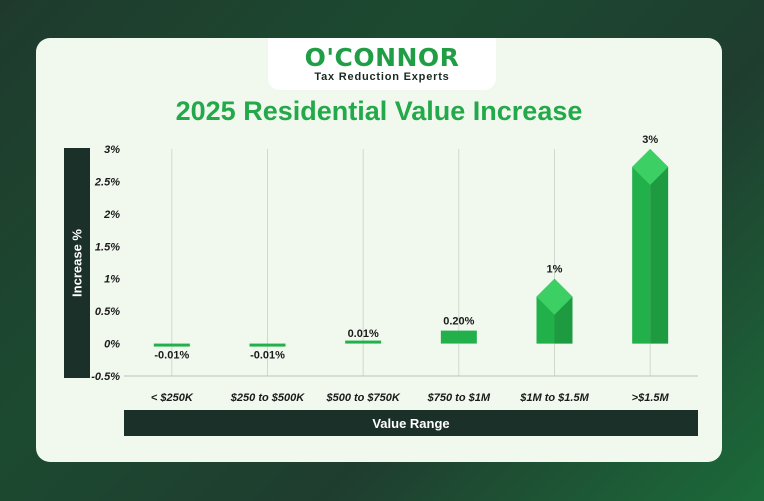 The width and height of the screenshot is (764, 501). Describe the element at coordinates (382, 77) in the screenshot. I see `brand-tagline: Tax Reduction Experts` at that location.